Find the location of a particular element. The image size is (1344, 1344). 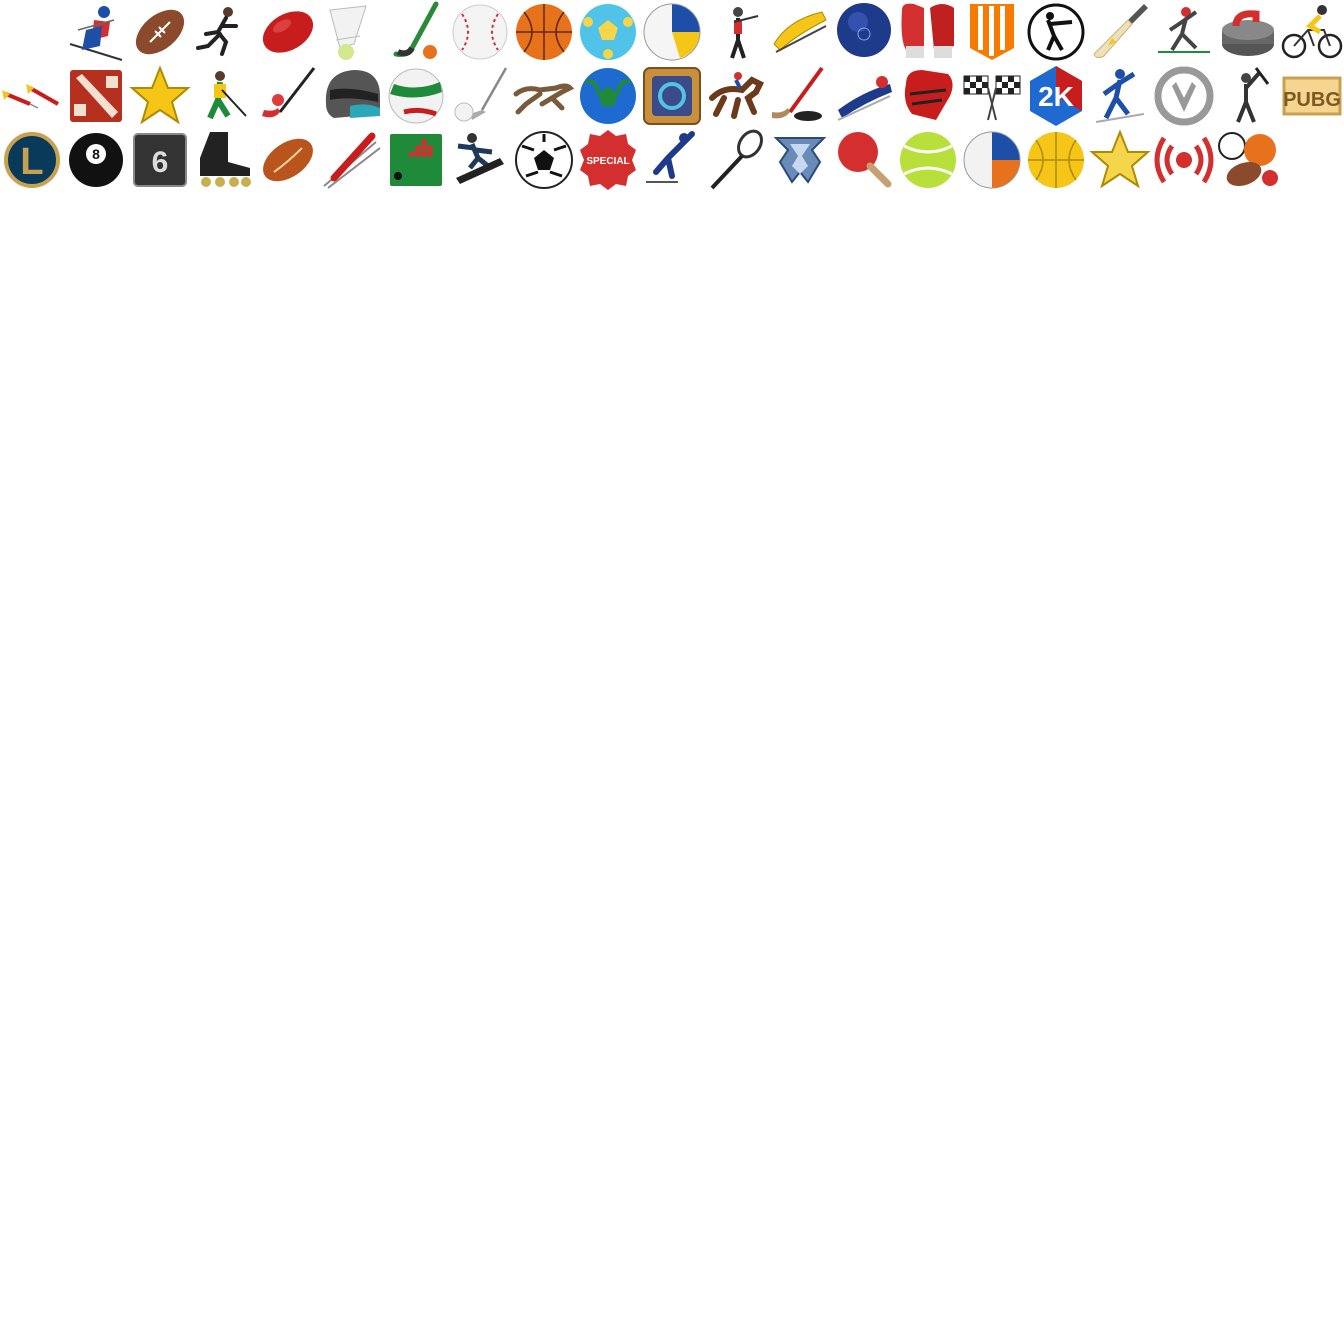

handball-icon is located at coordinates (608, 96).